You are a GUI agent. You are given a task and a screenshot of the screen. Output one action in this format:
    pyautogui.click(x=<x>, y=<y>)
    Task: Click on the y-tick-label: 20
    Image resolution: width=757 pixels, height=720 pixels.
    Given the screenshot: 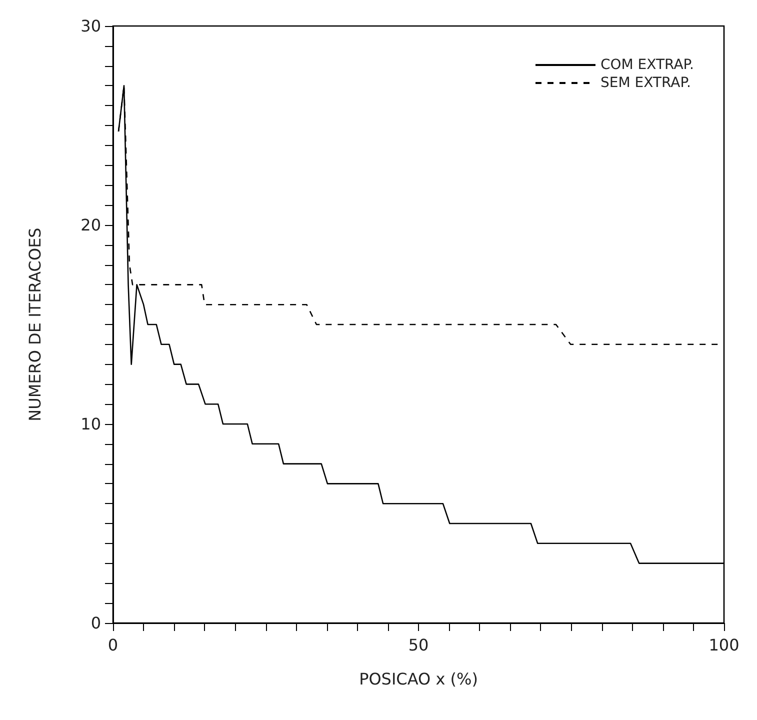 What is the action you would take?
    pyautogui.click(x=90, y=225)
    